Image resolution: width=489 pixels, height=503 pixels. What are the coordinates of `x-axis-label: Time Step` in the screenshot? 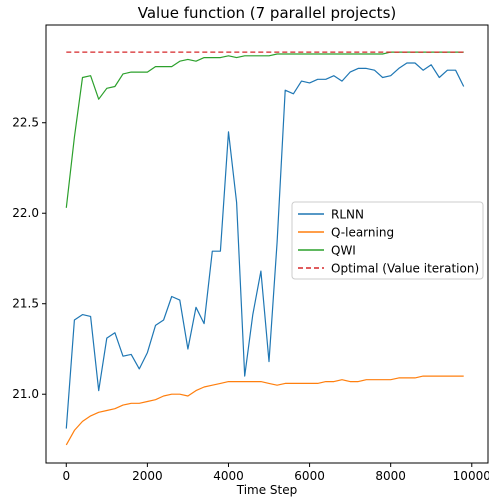 It's located at (267, 490).